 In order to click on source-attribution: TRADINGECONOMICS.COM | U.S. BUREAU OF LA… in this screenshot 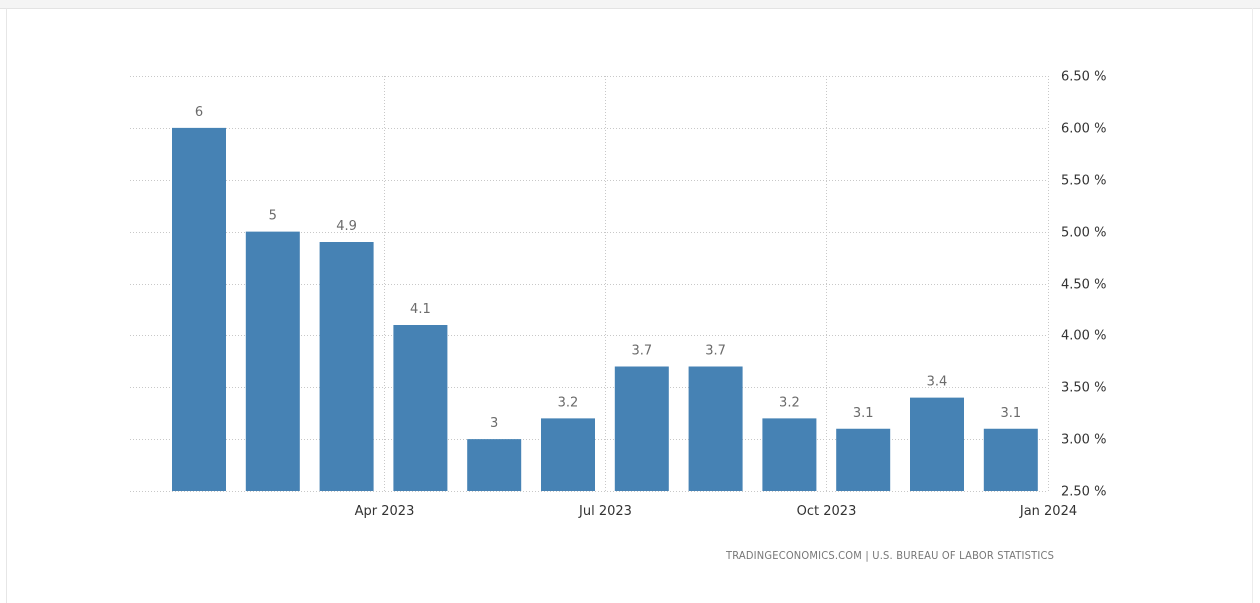, I will do `click(890, 555)`.